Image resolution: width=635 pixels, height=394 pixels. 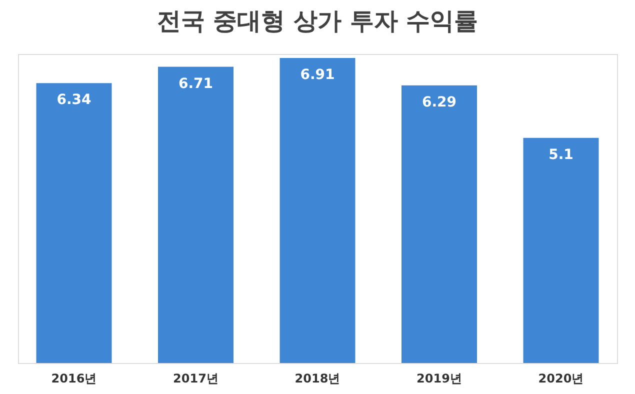 I want to click on x-tick-label: 2017년, so click(x=195, y=379).